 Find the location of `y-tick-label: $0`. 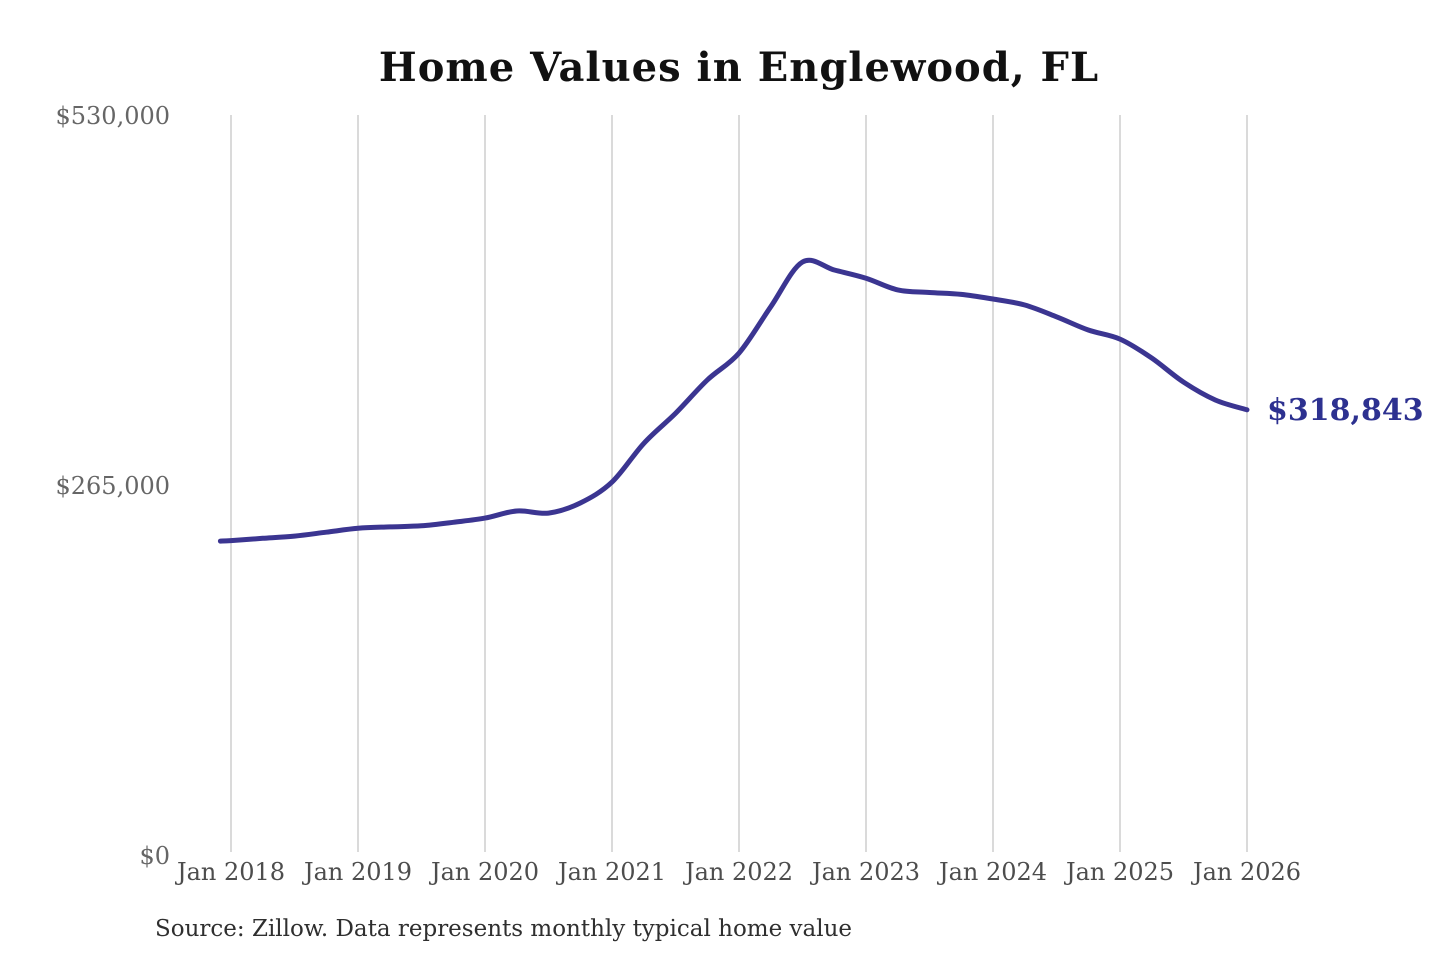

y-tick-label: $0 is located at coordinates (154, 856).